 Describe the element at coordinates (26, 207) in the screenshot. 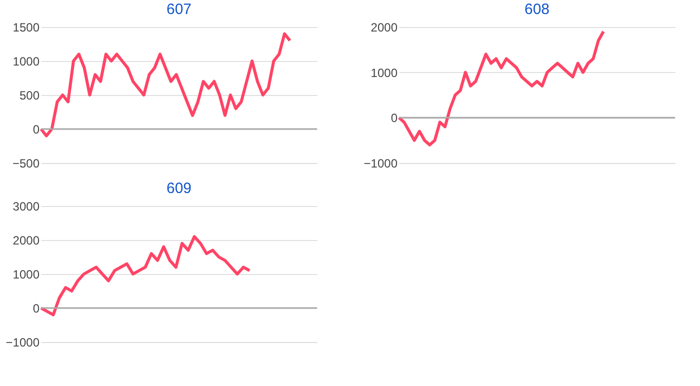

I see `y-tick-label: 3000` at that location.